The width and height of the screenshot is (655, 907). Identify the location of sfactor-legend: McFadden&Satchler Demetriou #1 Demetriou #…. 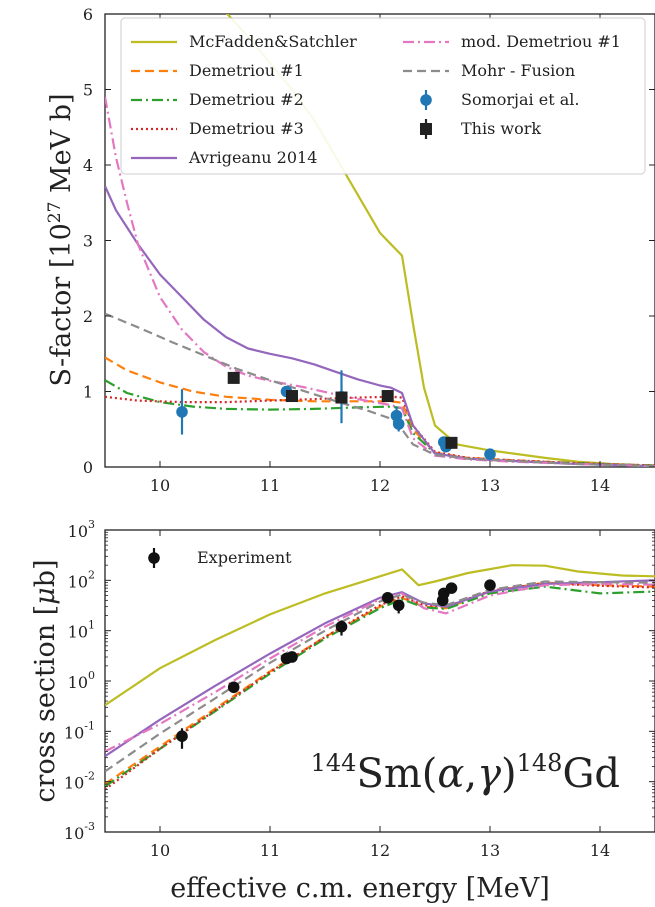
(383, 96).